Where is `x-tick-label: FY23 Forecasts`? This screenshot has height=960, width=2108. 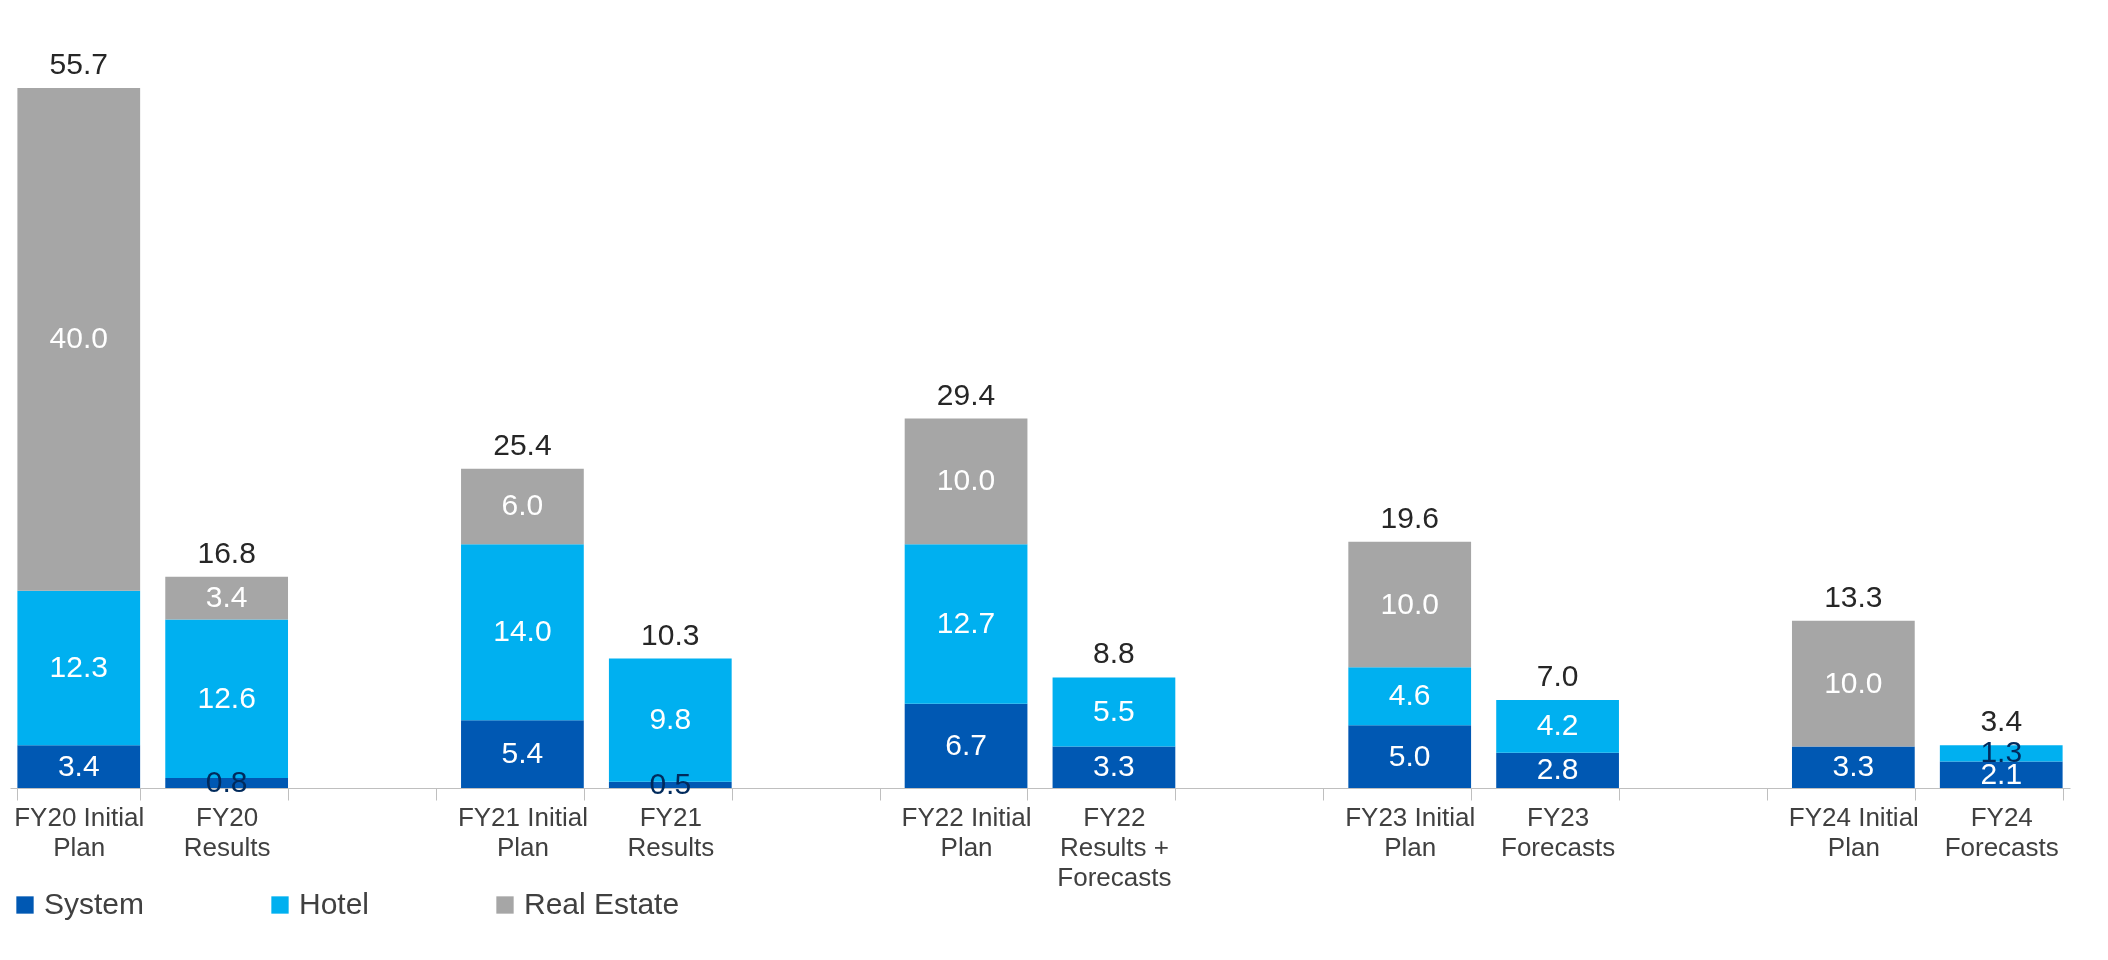
x-tick-label: FY23 Forecasts is located at coordinates (1558, 831).